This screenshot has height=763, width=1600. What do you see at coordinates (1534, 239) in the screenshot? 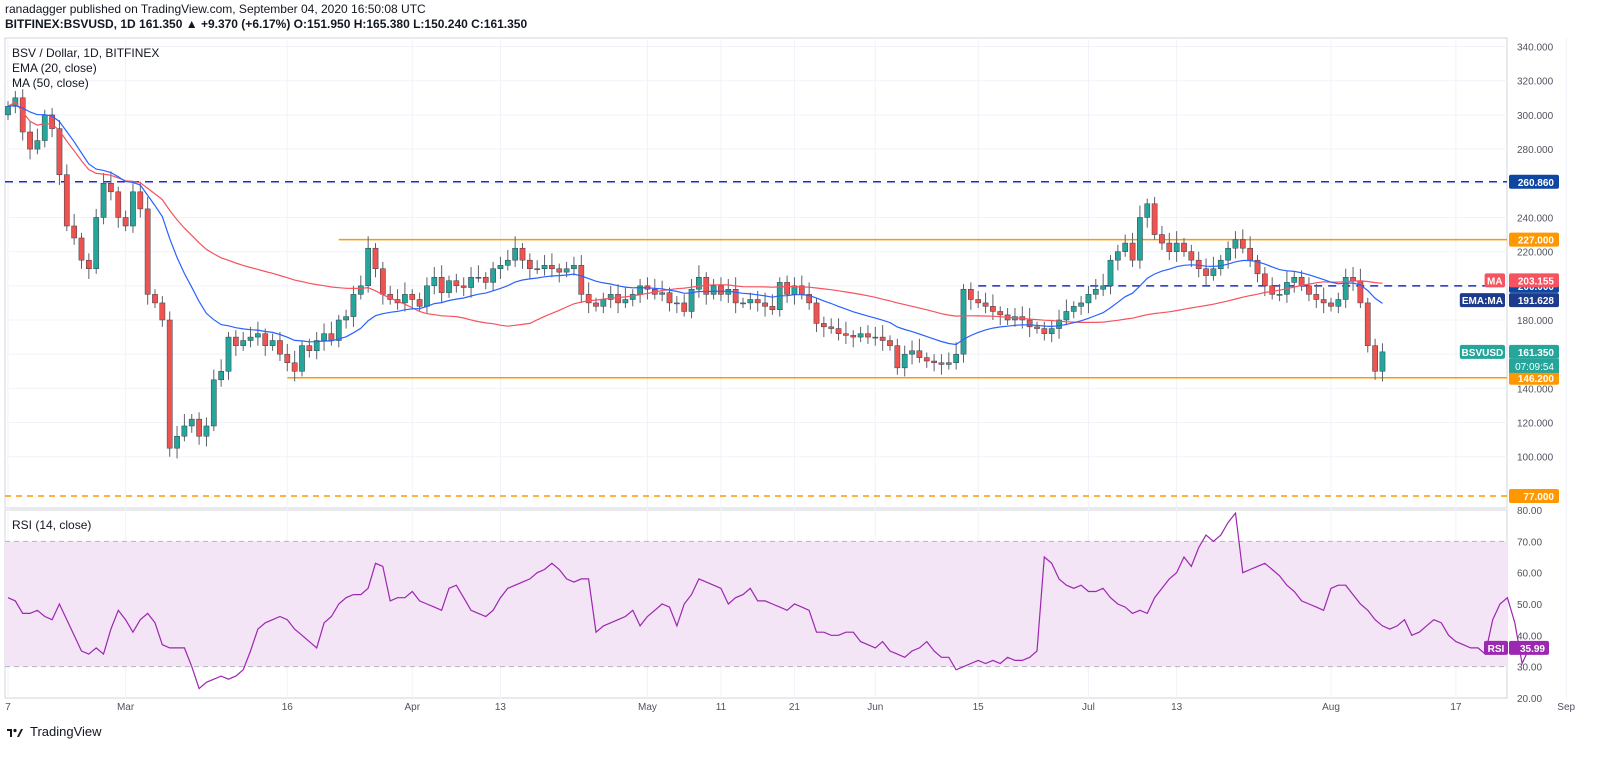
I see `level-tag-227.000` at bounding box center [1534, 239].